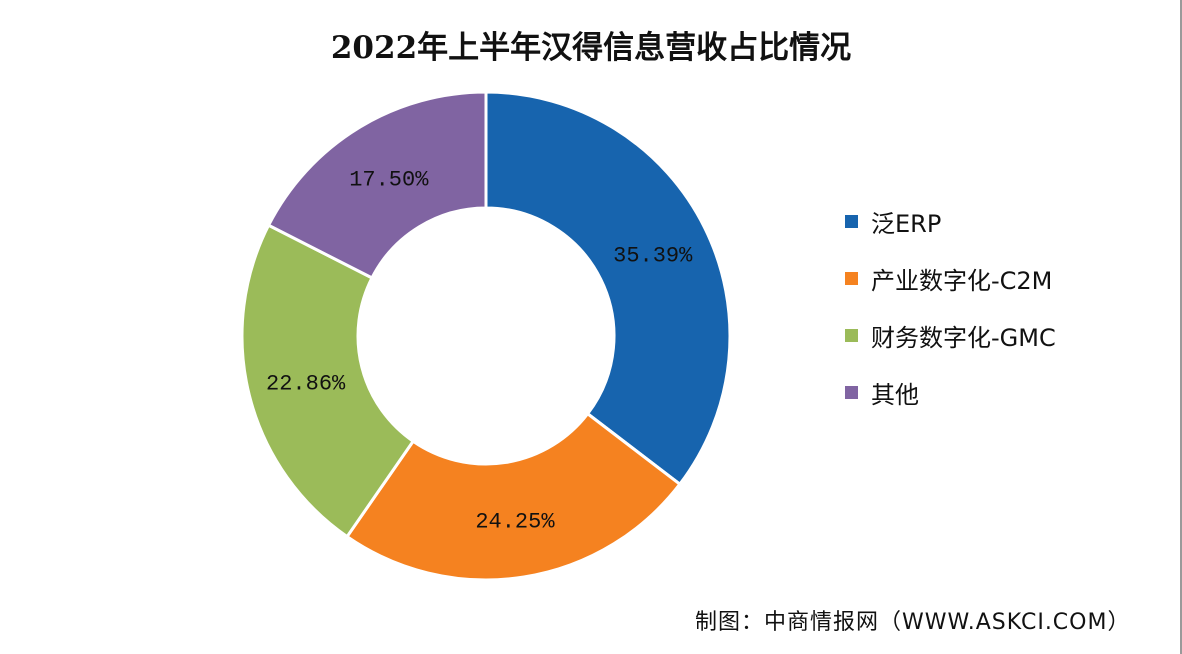  Describe the element at coordinates (515, 522) in the screenshot. I see `data-label-c2m: 24.25%` at that location.